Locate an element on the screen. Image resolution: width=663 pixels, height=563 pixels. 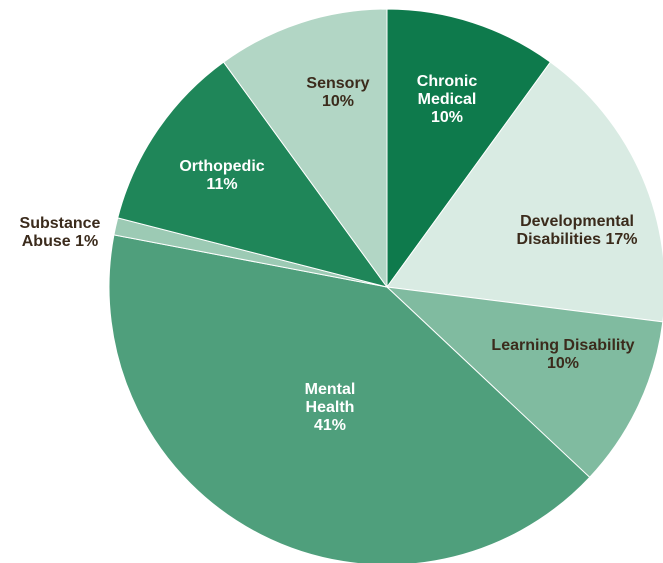
slice-label: Learning Disability 10% is located at coordinates (563, 355).